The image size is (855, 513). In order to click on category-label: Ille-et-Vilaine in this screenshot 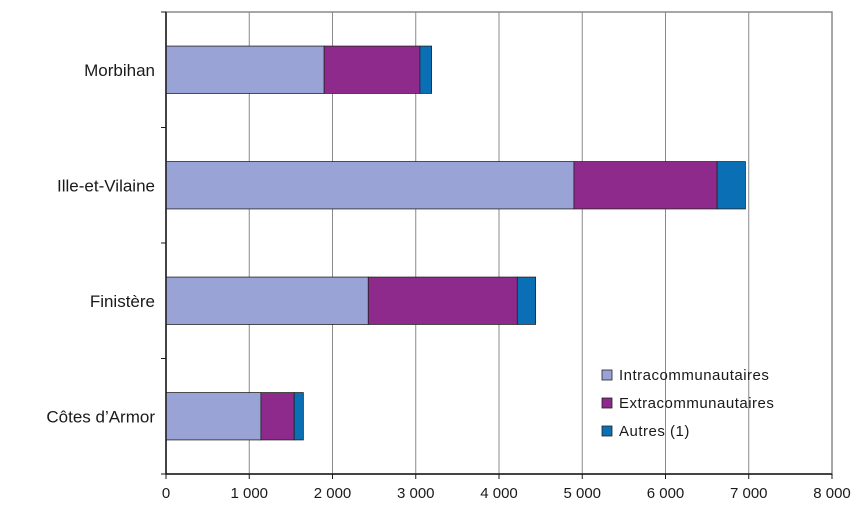, I will do `click(106, 185)`.